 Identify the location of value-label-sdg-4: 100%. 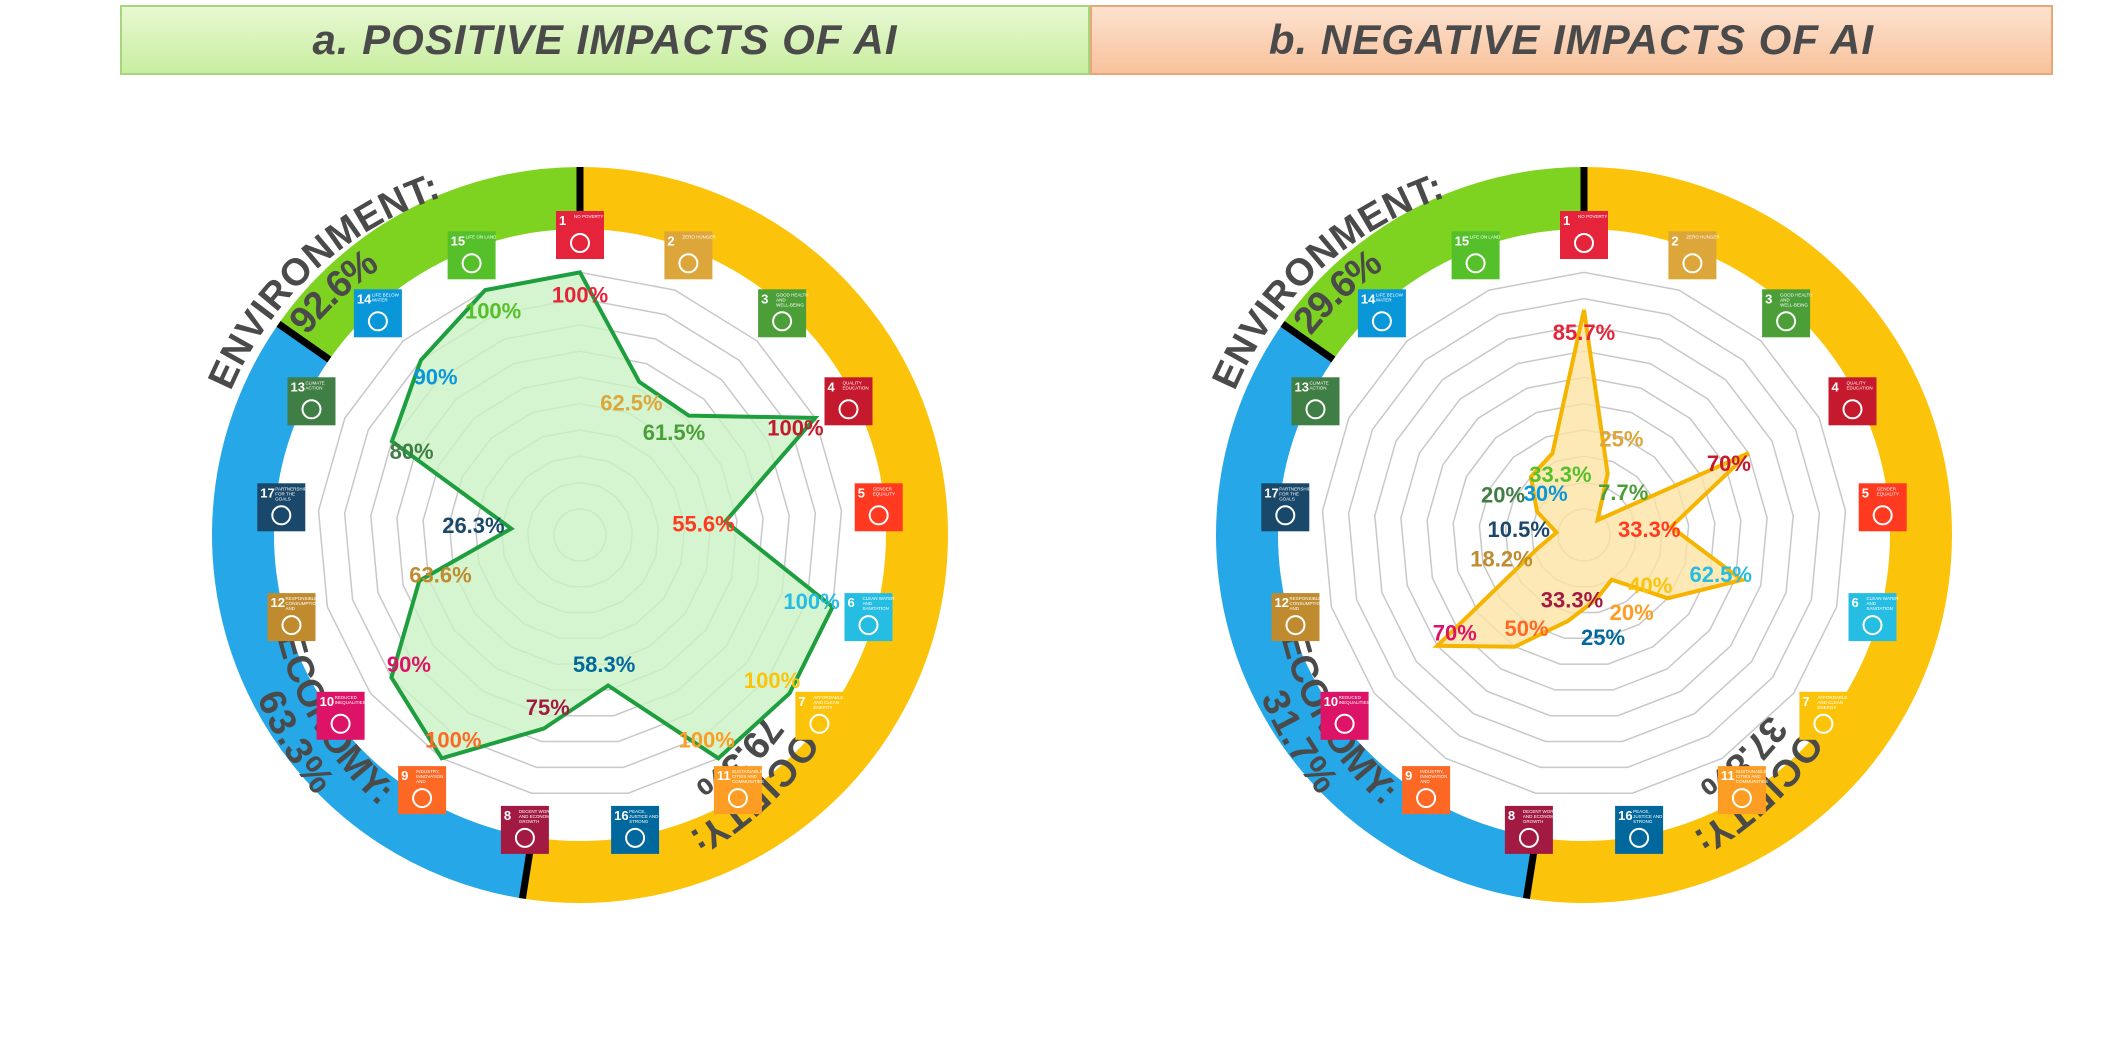
(795, 428).